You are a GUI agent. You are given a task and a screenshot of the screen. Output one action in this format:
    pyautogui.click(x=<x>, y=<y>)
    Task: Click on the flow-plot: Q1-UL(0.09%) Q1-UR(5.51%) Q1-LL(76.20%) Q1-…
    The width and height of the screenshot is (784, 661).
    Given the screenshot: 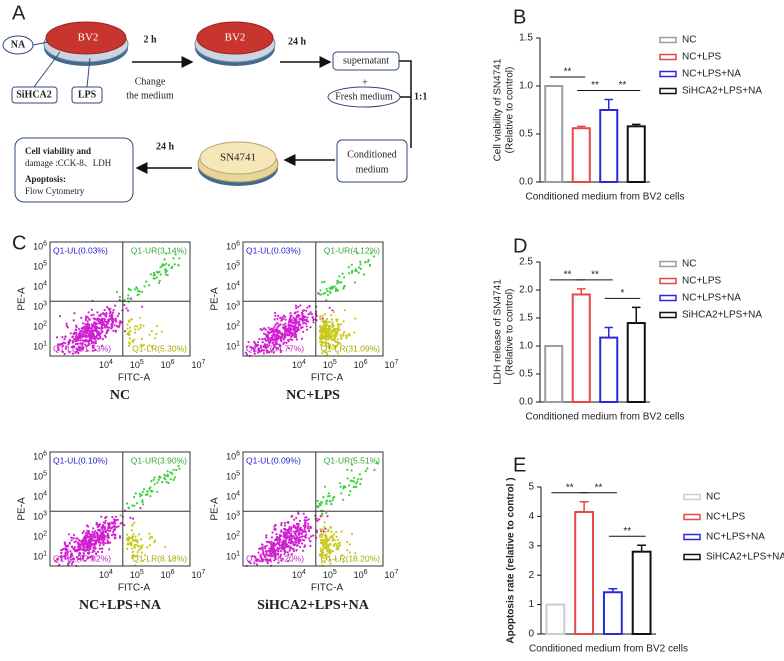 What is the action you would take?
    pyautogui.click(x=304, y=531)
    